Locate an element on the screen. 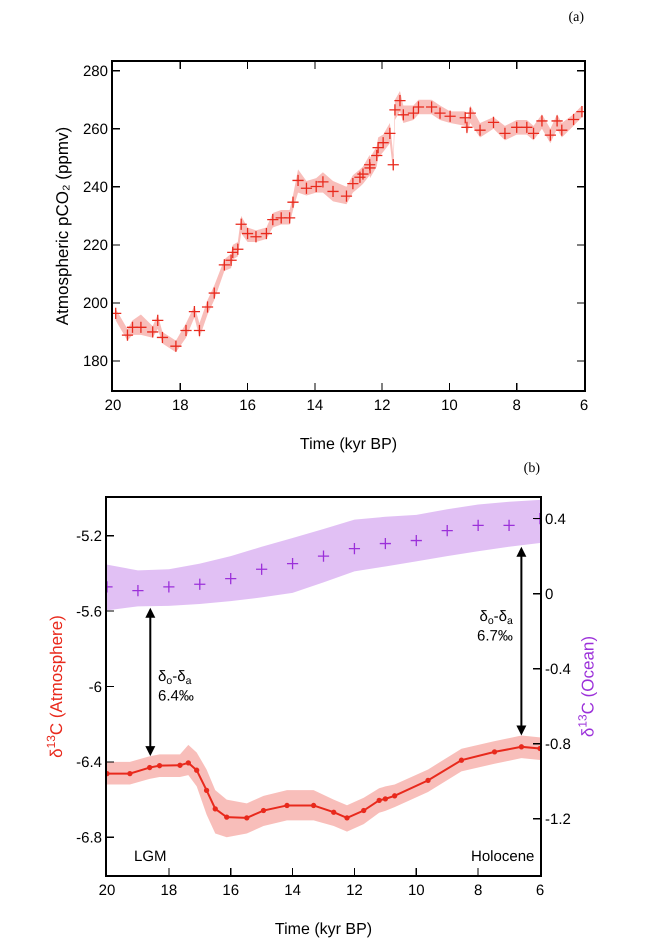  y2-tick-label: 0.4 is located at coordinates (555, 519).